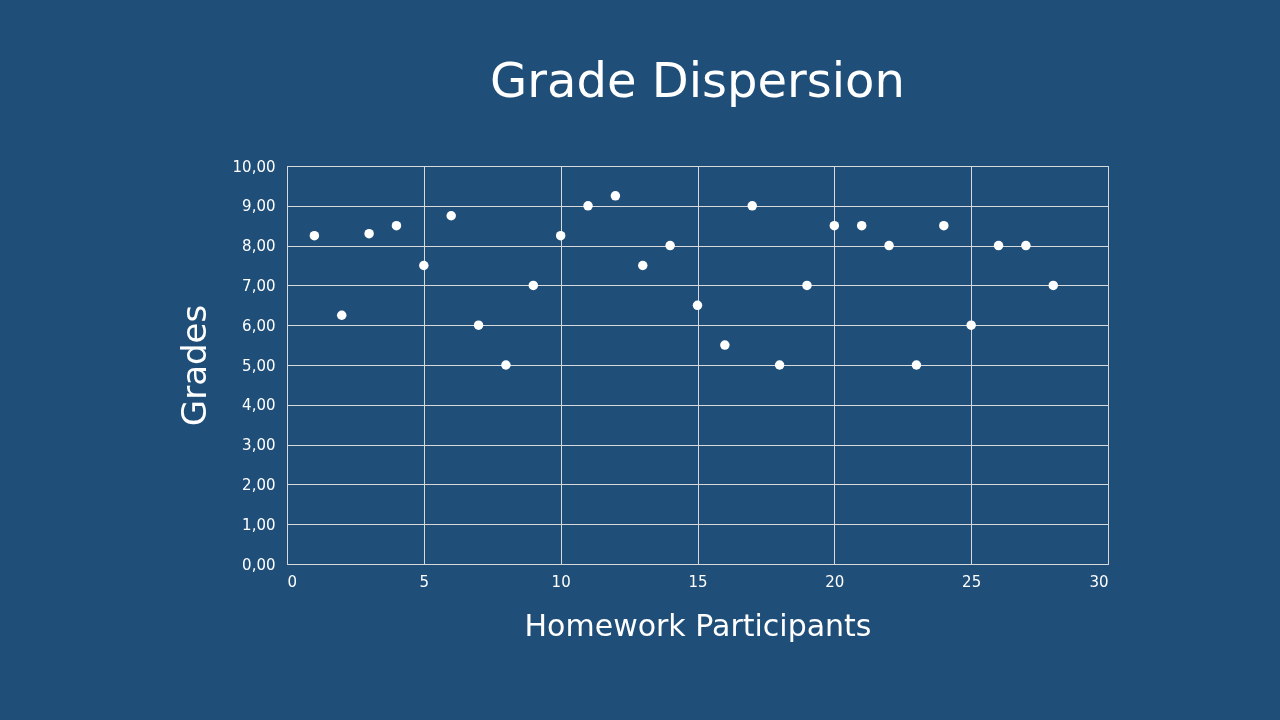 Image resolution: width=1280 pixels, height=720 pixels. Describe the element at coordinates (259, 445) in the screenshot. I see `y-tick-label: 3,00` at that location.